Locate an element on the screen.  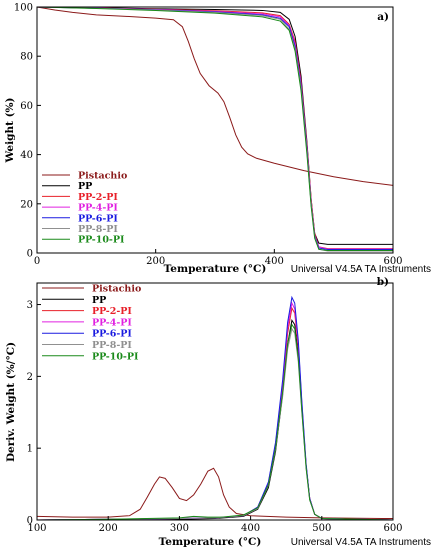
panel-b-xtick-label: 400 is located at coordinates (250, 528).